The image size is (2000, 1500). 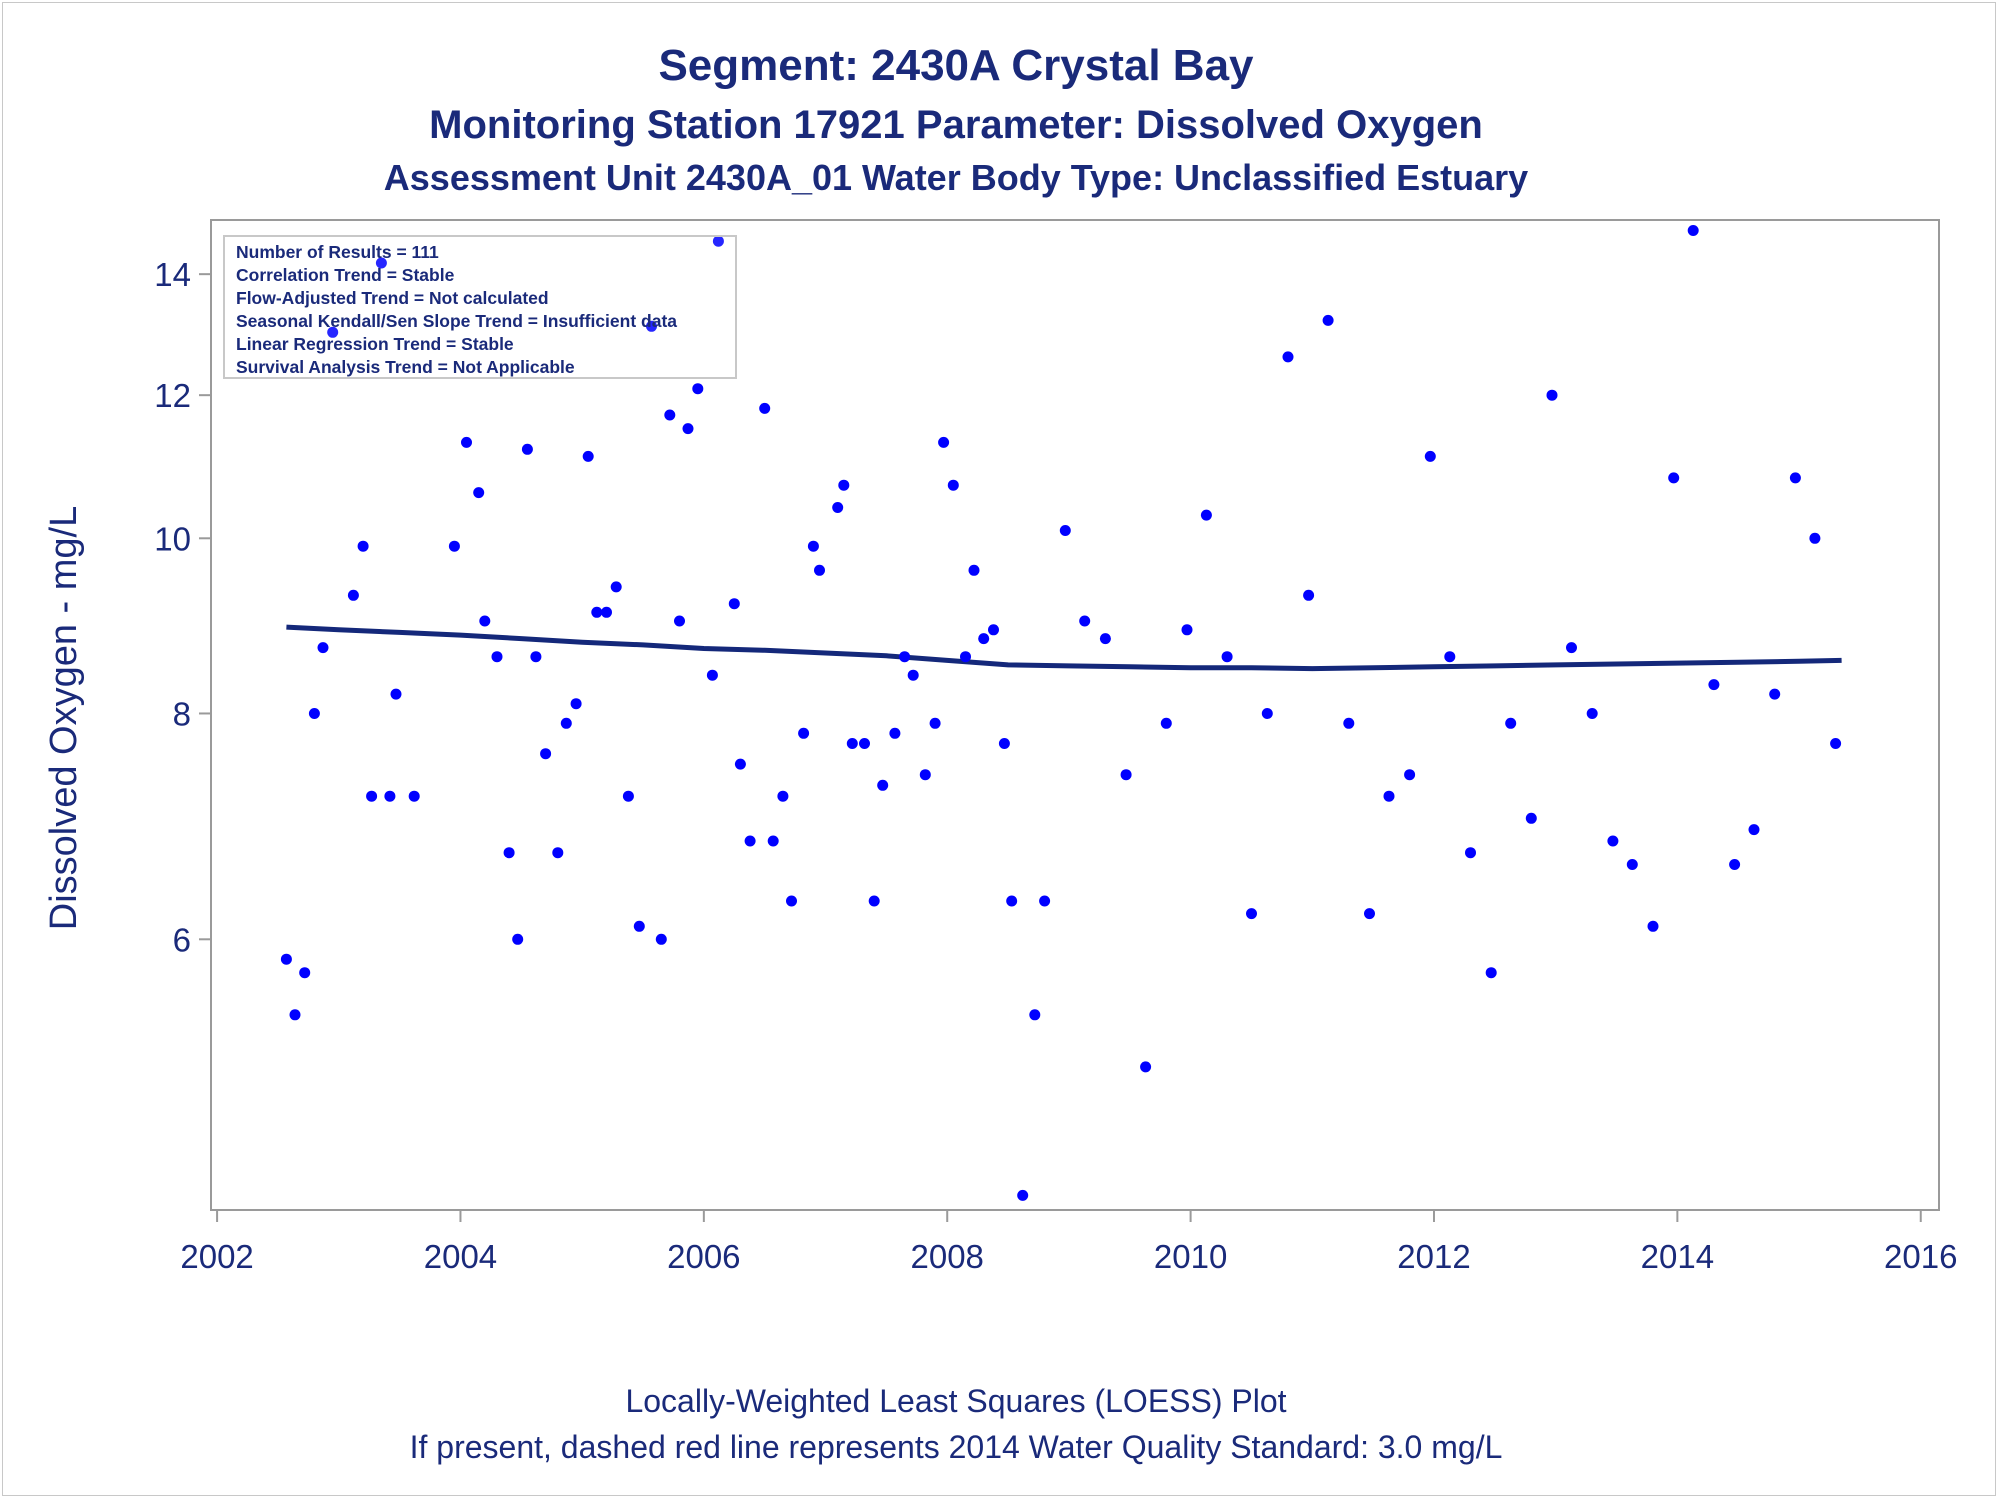 I want to click on y-tick-label: 14, so click(x=172, y=274).